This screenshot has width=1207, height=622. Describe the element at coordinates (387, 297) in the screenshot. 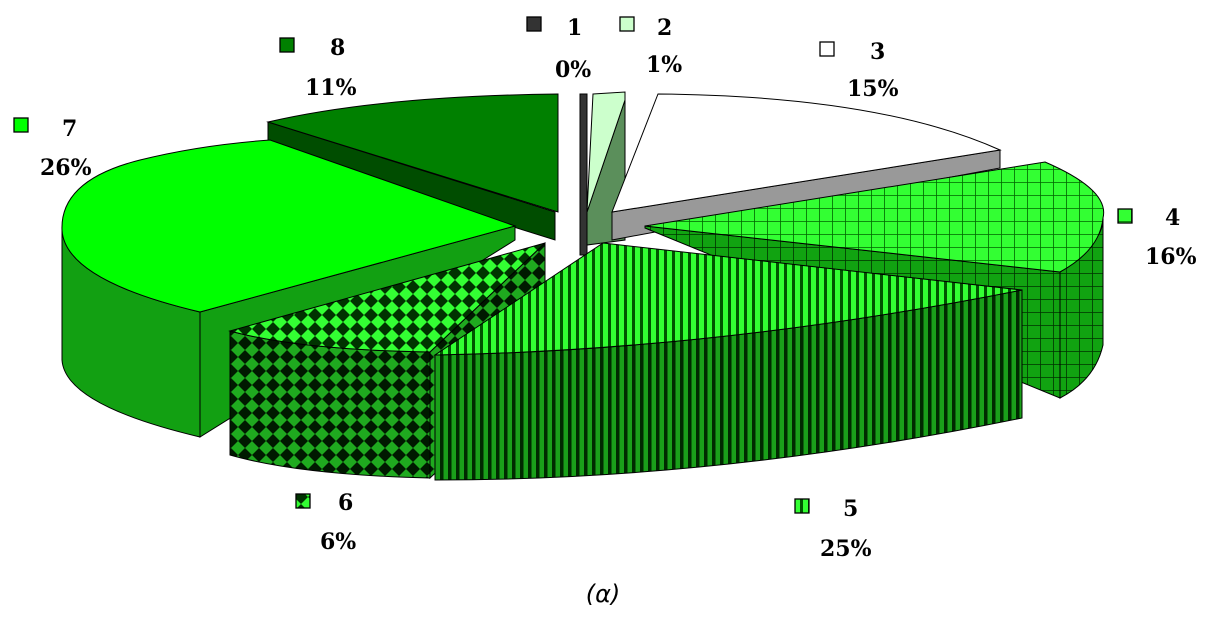

I see `slice-6-top` at that location.